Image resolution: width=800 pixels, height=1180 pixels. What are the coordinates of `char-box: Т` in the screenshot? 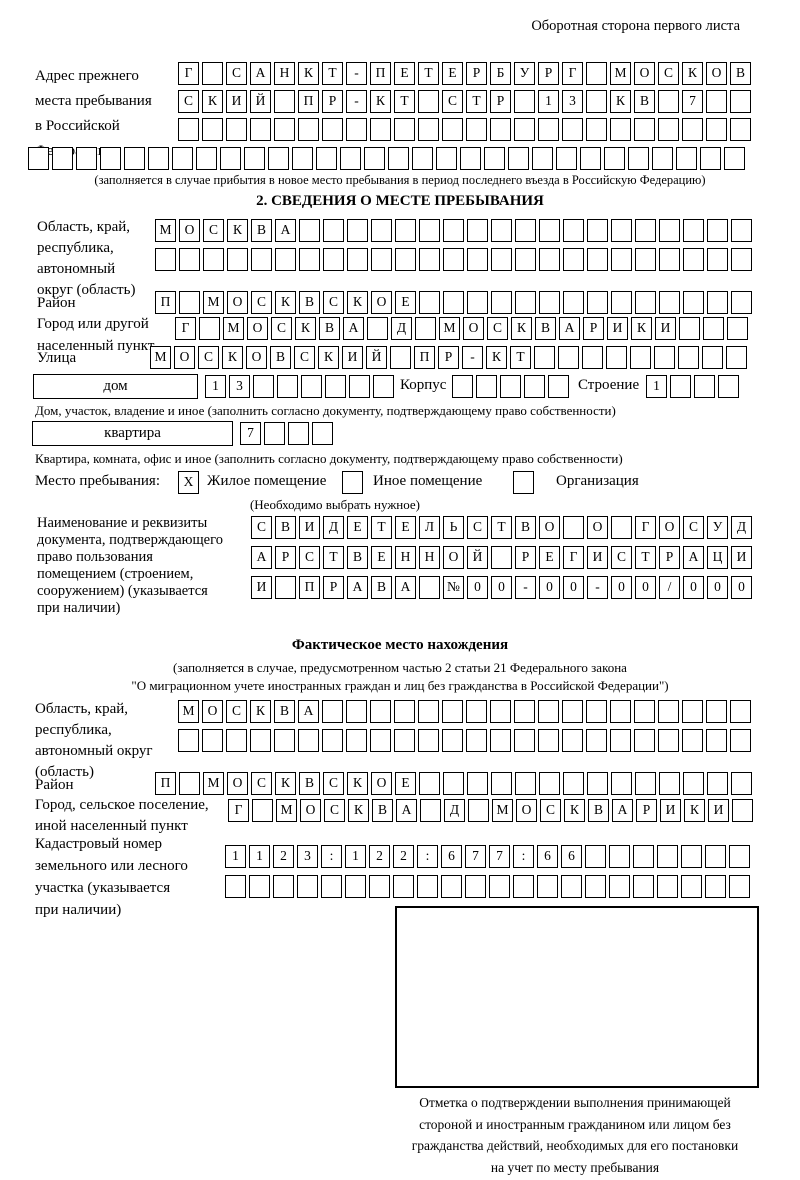 It's located at (476, 101).